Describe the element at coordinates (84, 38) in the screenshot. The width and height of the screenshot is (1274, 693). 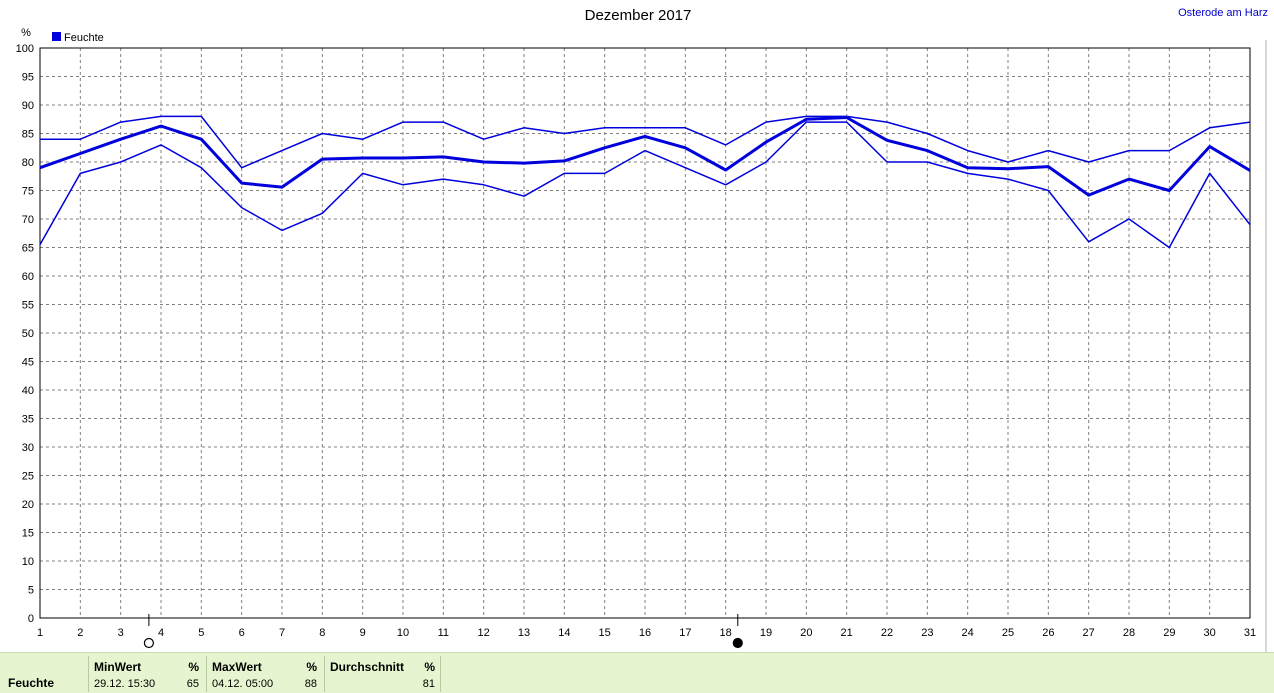
I see `legend-label: Feuchte` at that location.